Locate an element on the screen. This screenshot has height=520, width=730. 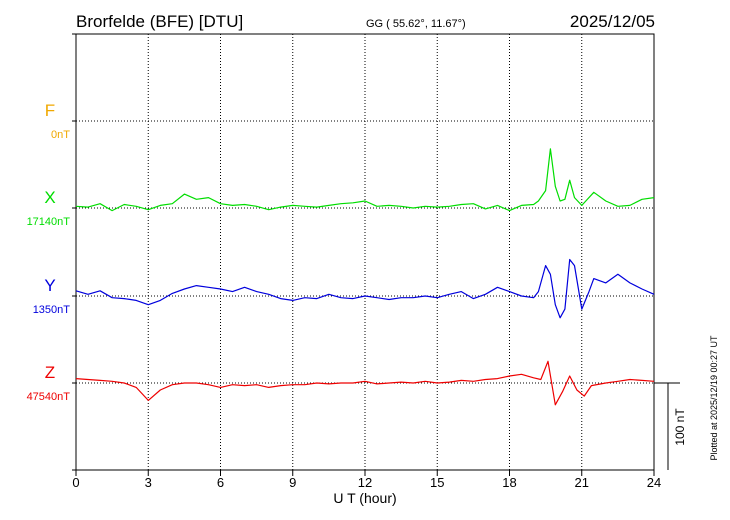
series-baseline-f: 0nT is located at coordinates (60, 135).